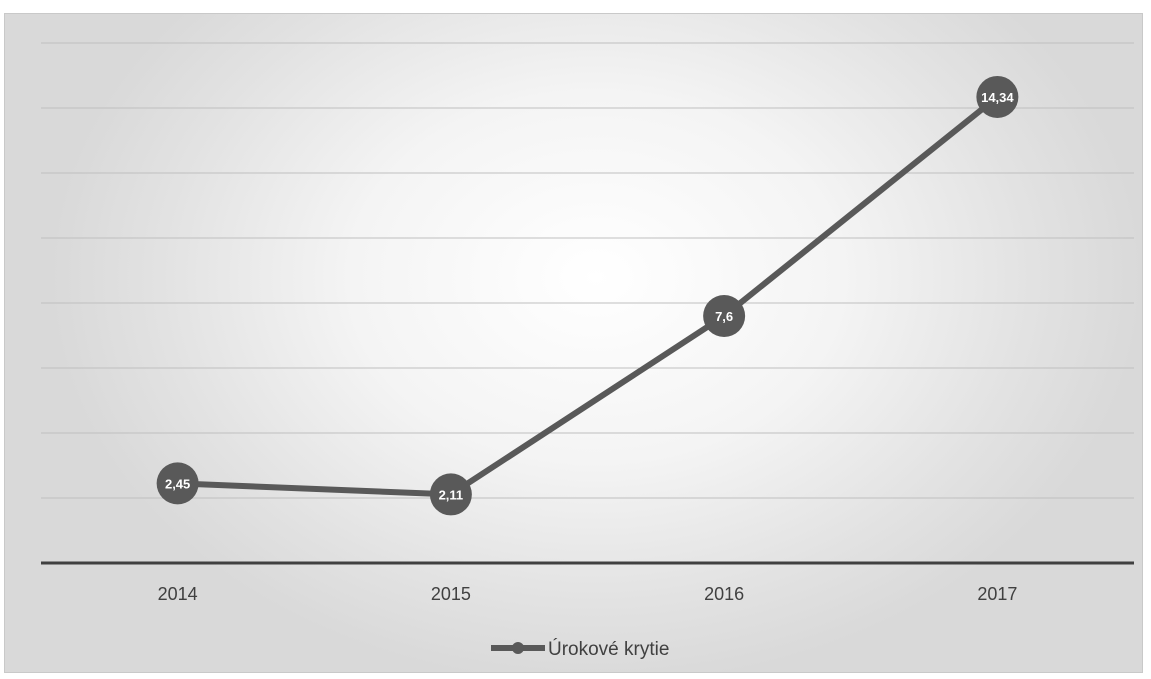 The width and height of the screenshot is (1151, 679). I want to click on x-tick-label: 2017, so click(997, 594).